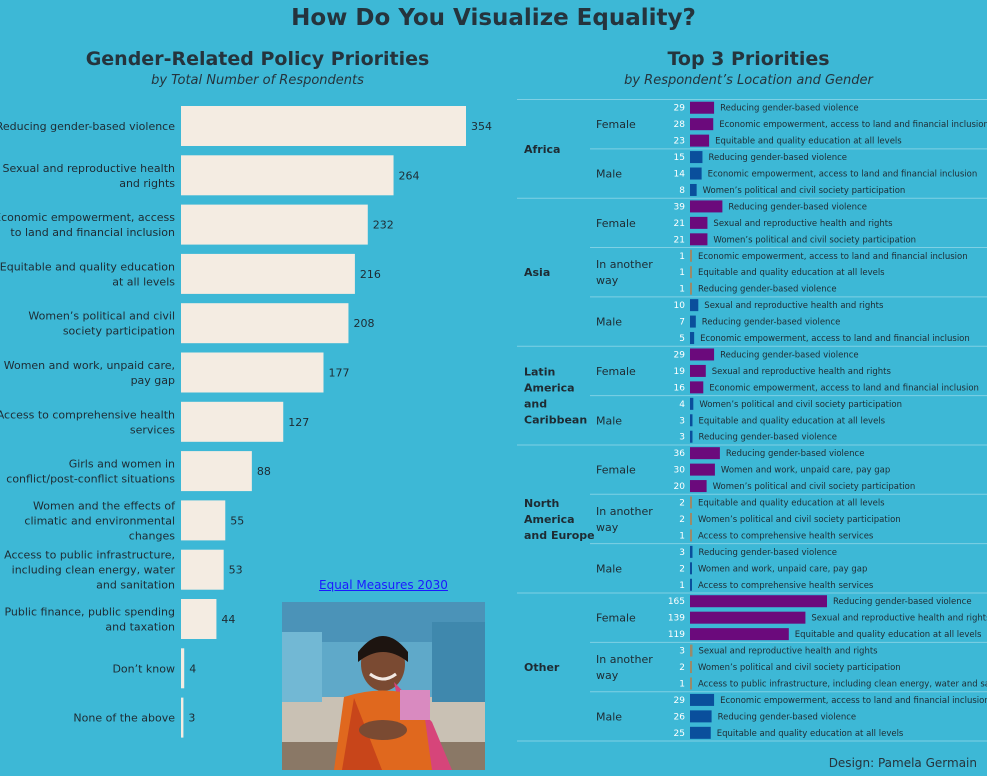  I want to click on category-label: Don’t know, so click(143, 668).